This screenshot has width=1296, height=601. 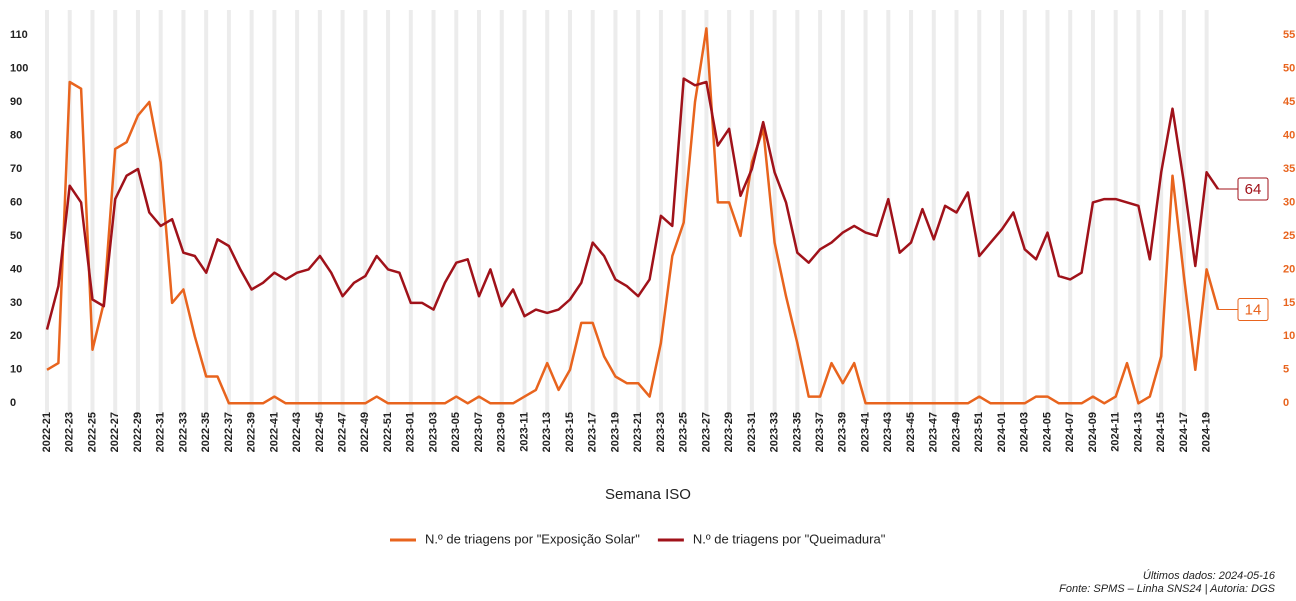 I want to click on x-tick-label: 2023-43, so click(x=888, y=432).